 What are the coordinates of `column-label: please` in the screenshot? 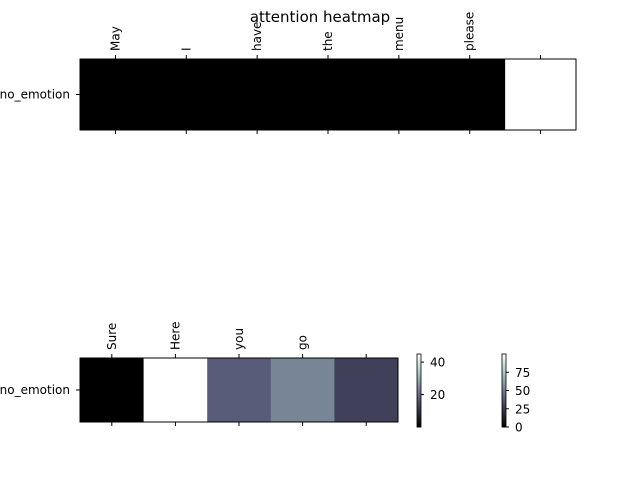 It's located at (470, 31).